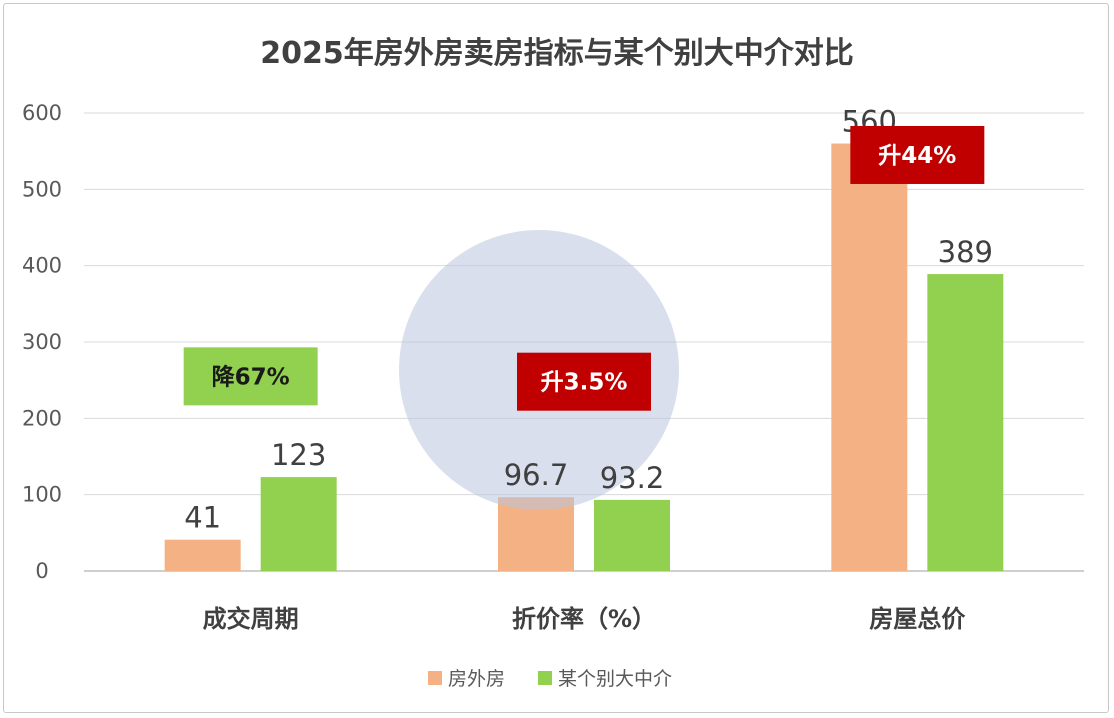  What do you see at coordinates (42, 266) in the screenshot?
I see `y-tick-label: 400` at bounding box center [42, 266].